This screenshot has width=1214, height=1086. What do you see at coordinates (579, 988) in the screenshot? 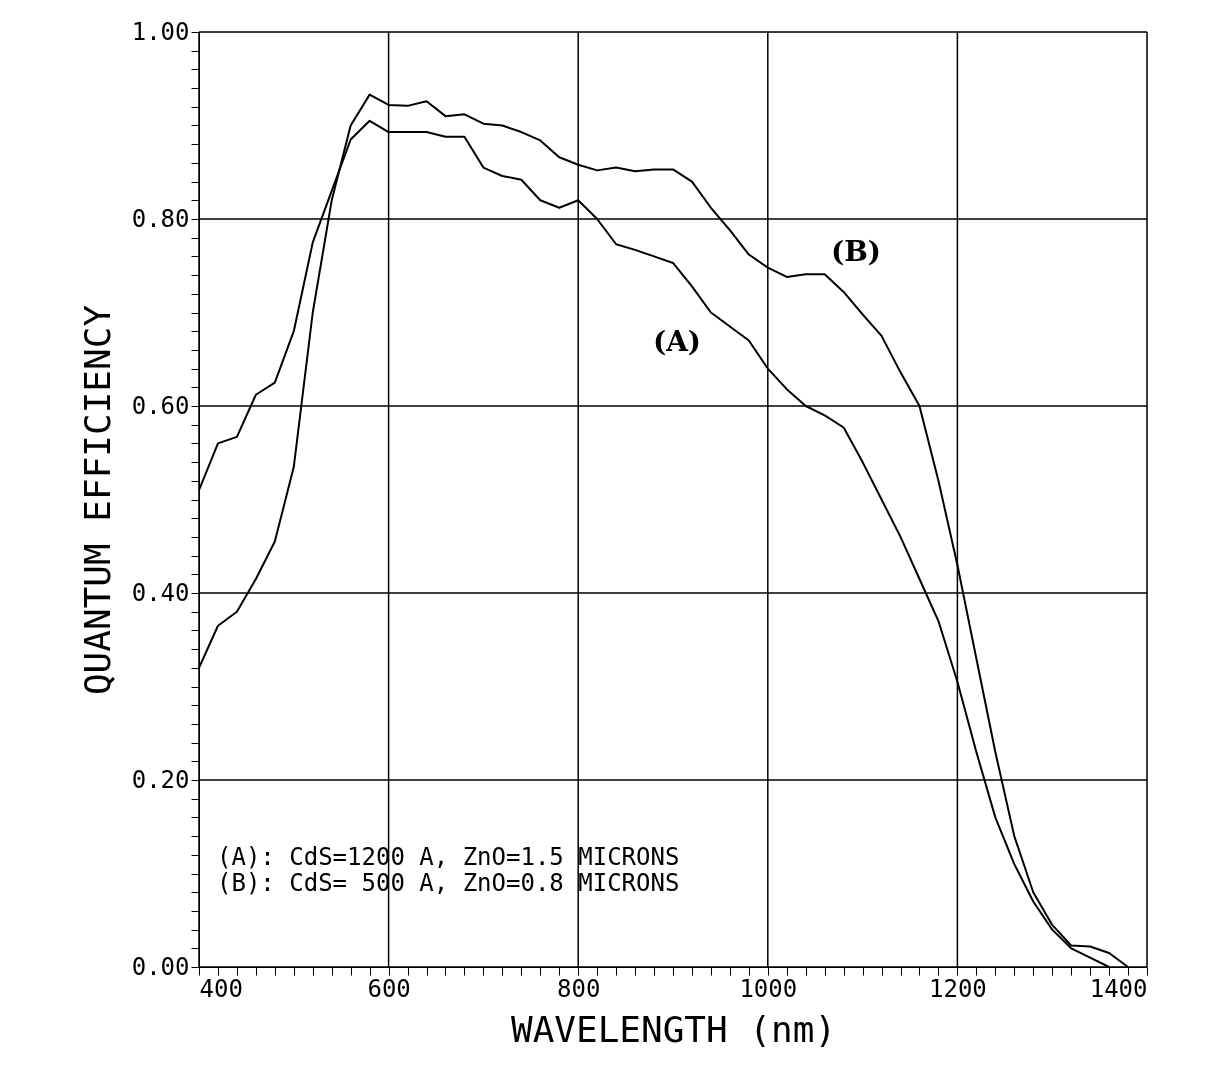
I see `x-tick-label: 800` at bounding box center [579, 988].